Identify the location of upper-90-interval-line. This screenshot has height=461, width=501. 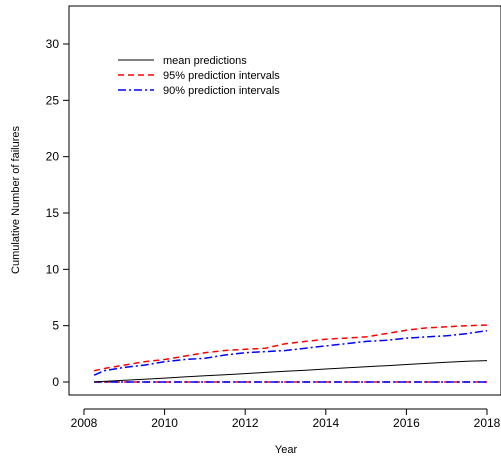
(290, 352).